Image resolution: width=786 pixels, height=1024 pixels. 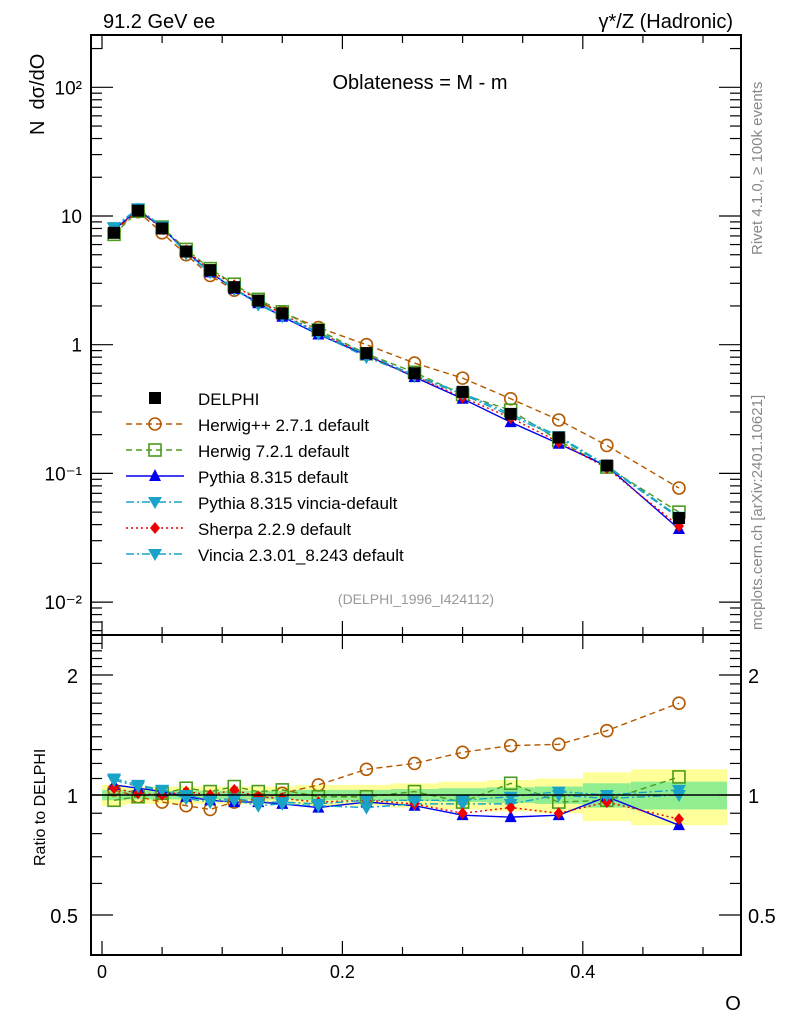 I want to click on x-tick-label: 0, so click(x=102, y=972).